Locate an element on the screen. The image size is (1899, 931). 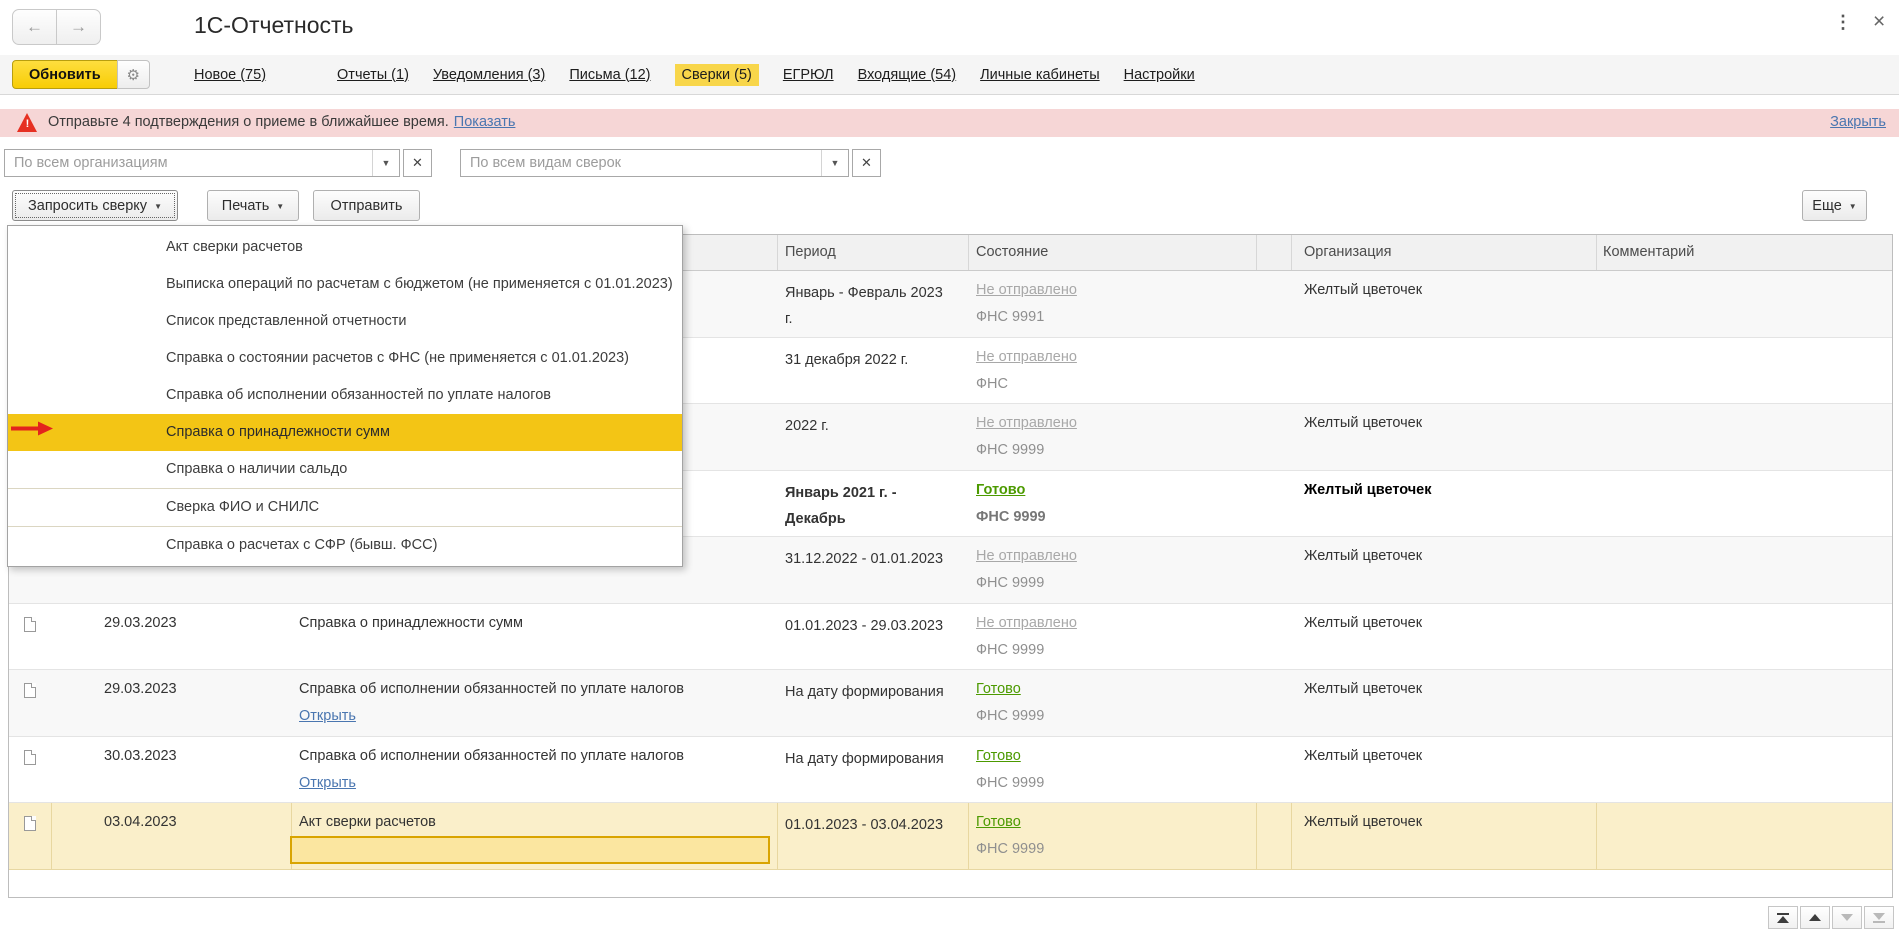
column-header-period: Период is located at coordinates (810, 252).